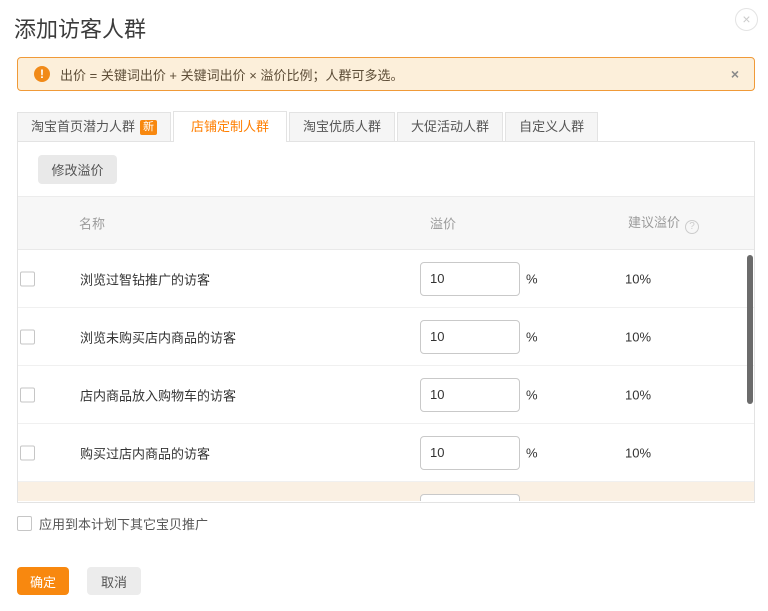  I want to click on page-title: 添加访客人群, so click(80, 29).